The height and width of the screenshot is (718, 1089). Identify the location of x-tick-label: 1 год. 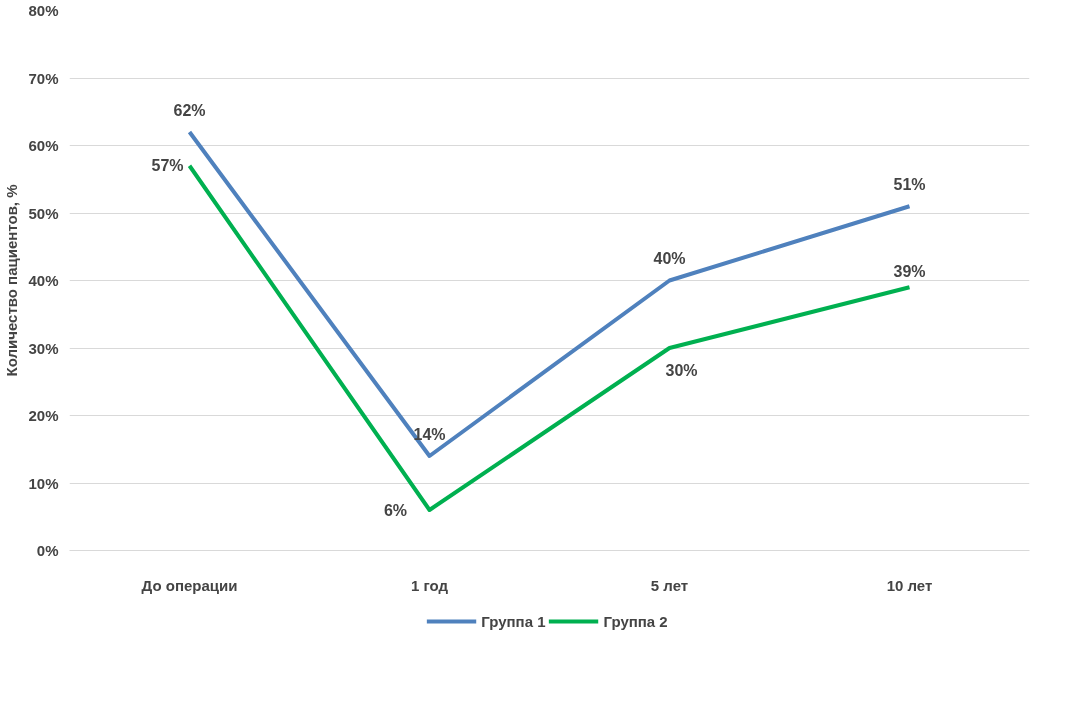
(429, 585).